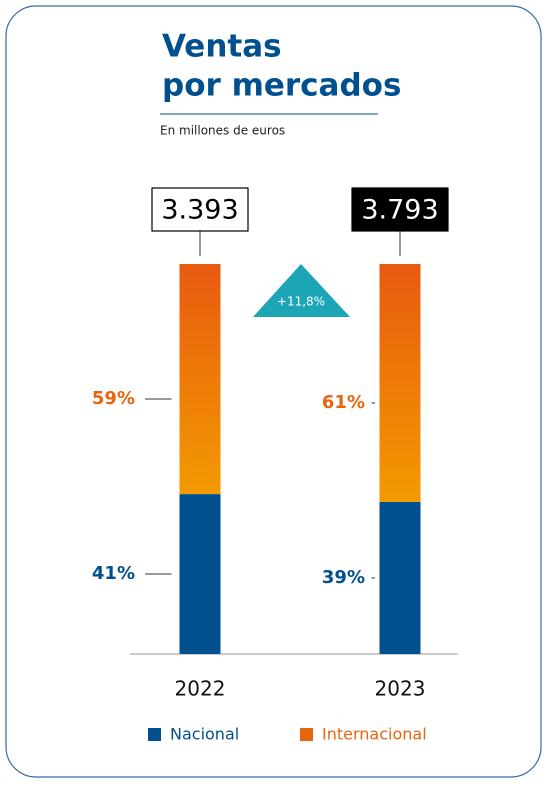  I want to click on x-tick-label: 2022, so click(200, 689).